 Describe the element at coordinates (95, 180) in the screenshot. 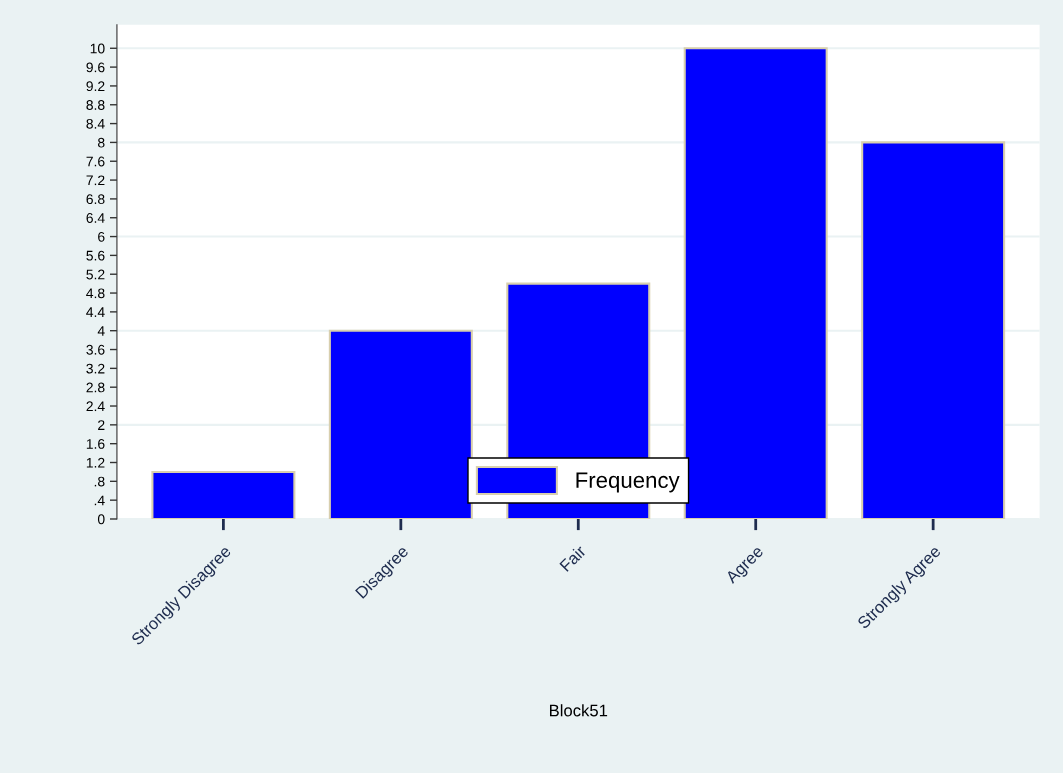

I see `y-tick-label: 7.2` at that location.